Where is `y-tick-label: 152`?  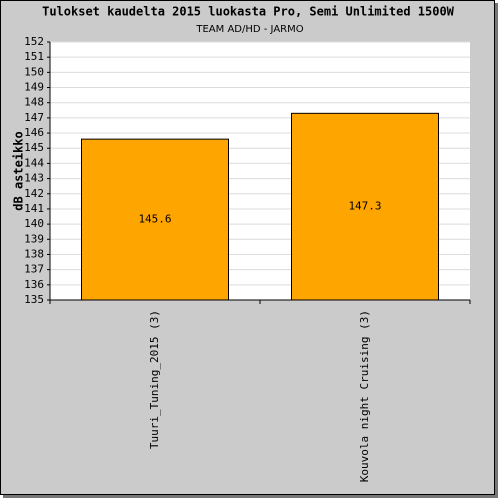
y-tick-label: 152 is located at coordinates (34, 41).